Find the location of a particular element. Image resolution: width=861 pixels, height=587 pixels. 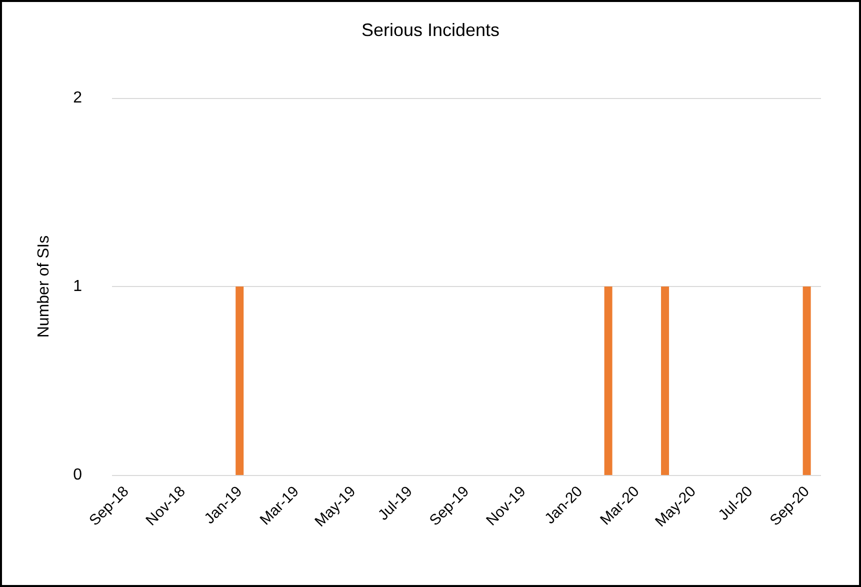

y-axis-title: Number of SIs is located at coordinates (44, 286).